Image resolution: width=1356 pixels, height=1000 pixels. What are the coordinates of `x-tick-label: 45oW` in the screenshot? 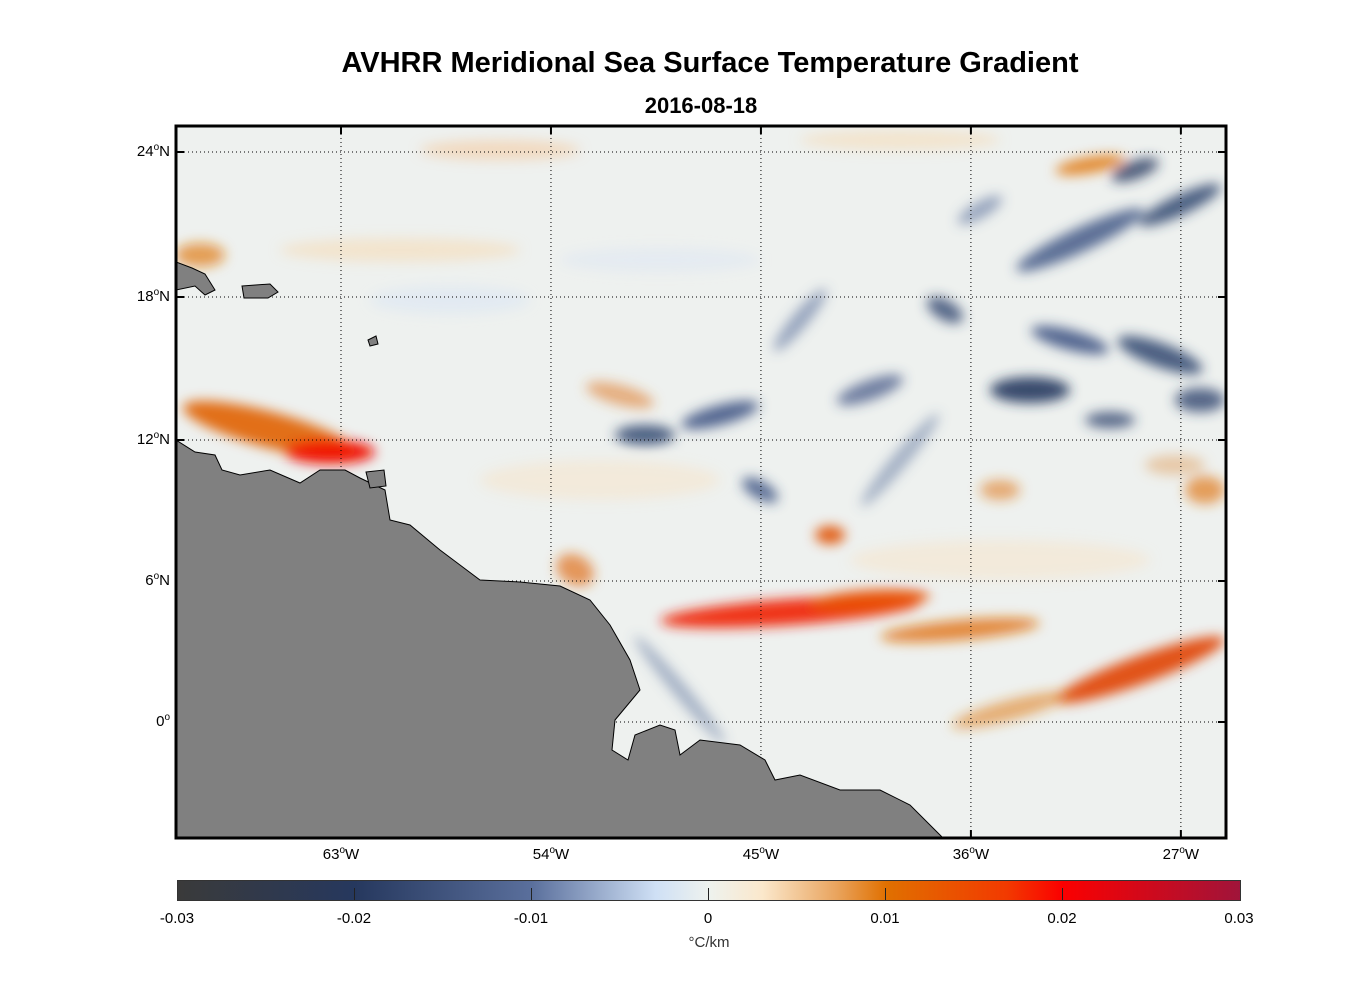 It's located at (761, 854).